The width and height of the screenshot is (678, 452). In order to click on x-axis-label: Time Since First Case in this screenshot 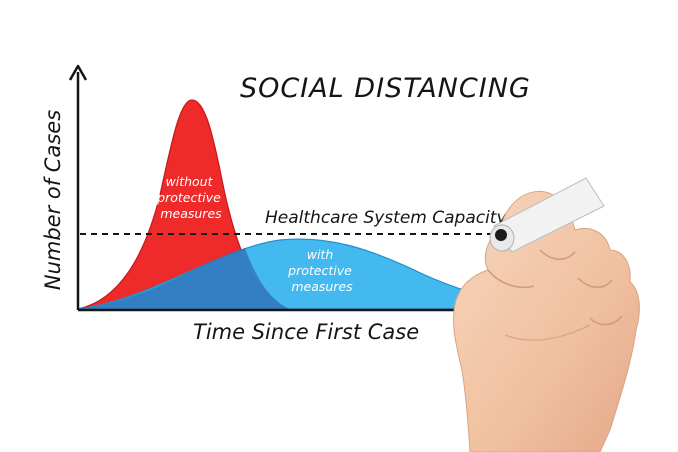, I will do `click(306, 332)`.